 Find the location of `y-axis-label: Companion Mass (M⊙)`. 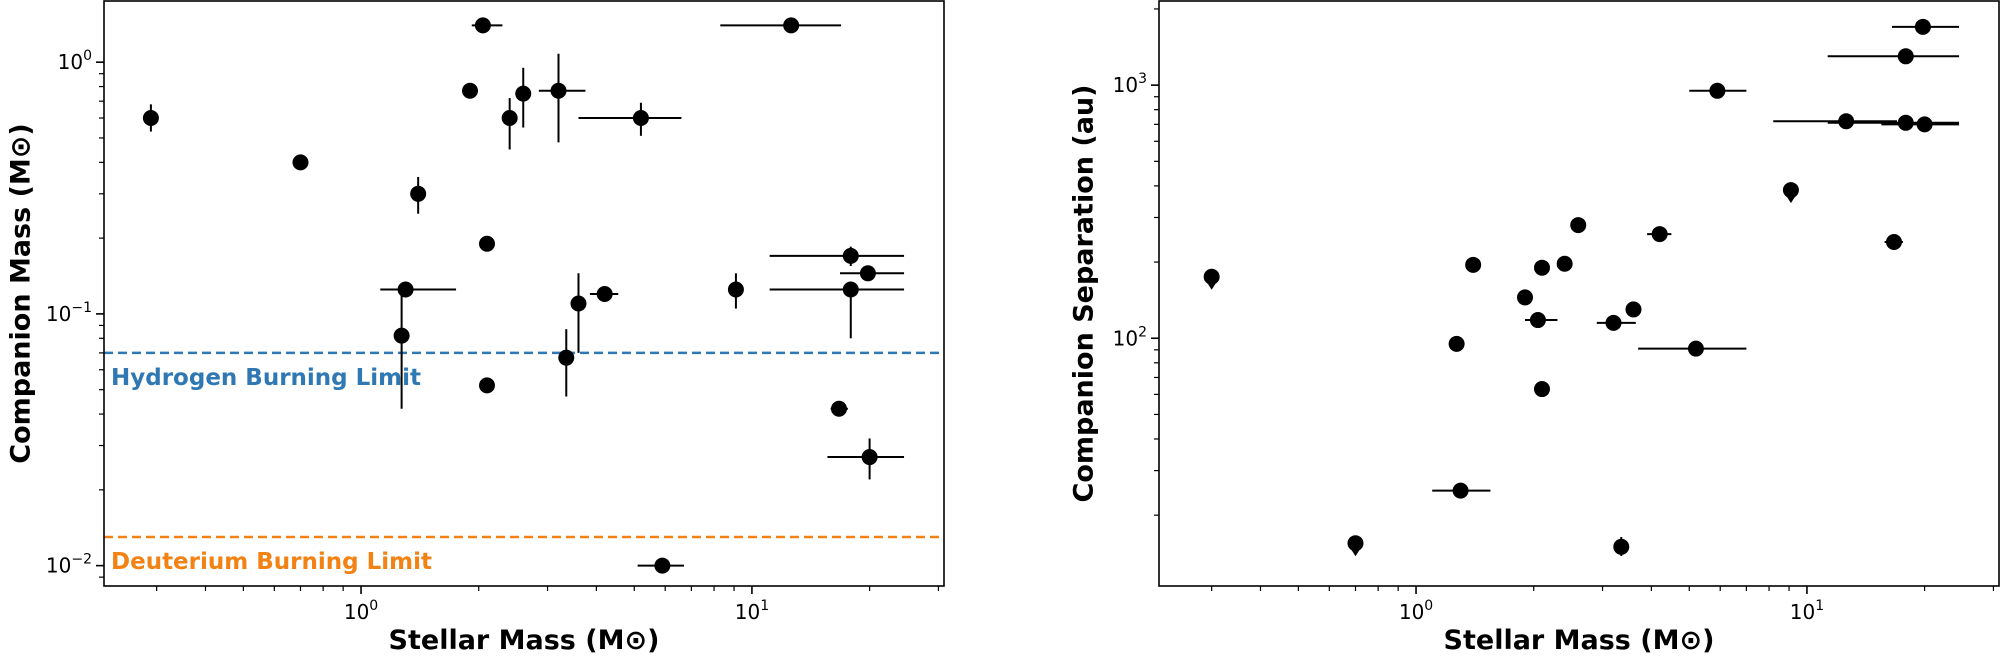

y-axis-label: Companion Mass (M⊙) is located at coordinates (21, 293).